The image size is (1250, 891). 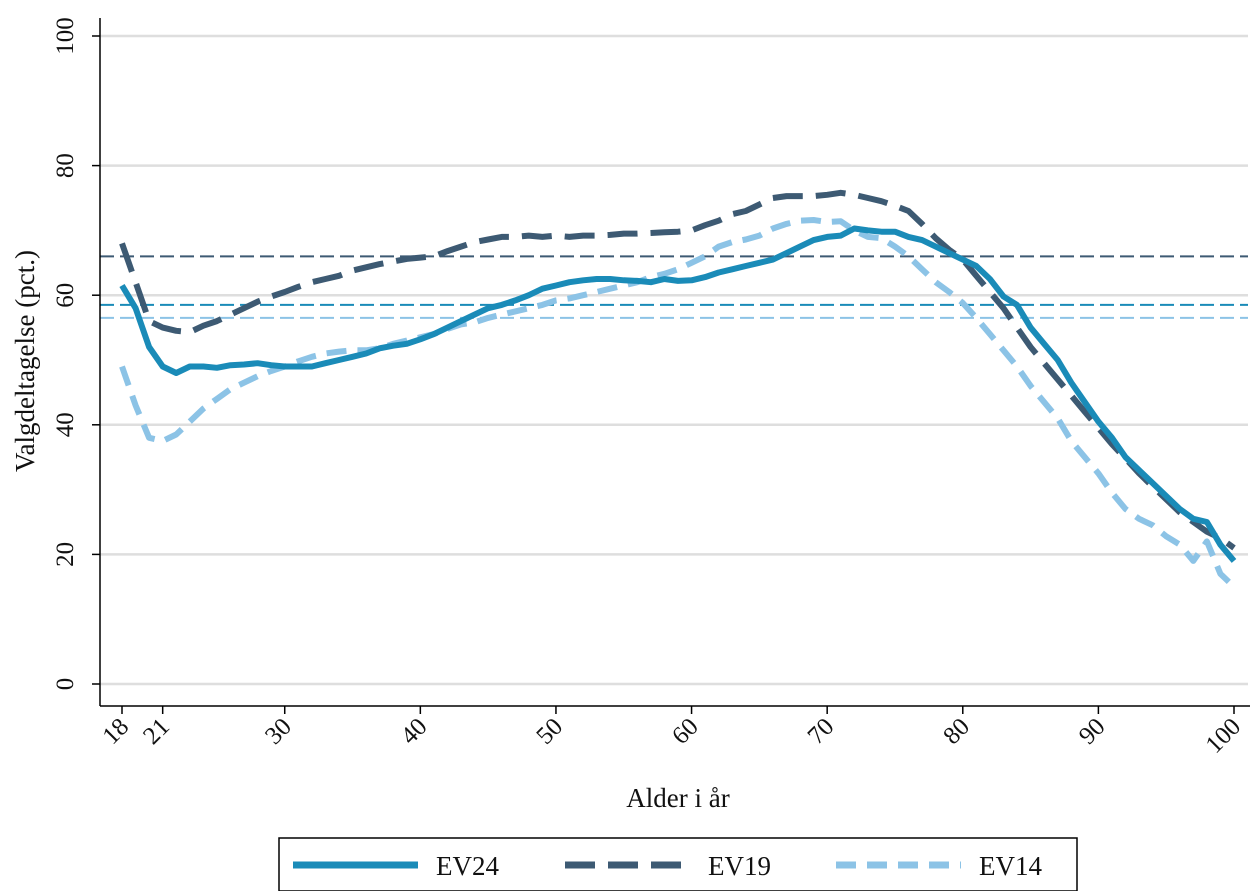 What do you see at coordinates (278, 731) in the screenshot?
I see `x-tick-label: 30` at bounding box center [278, 731].